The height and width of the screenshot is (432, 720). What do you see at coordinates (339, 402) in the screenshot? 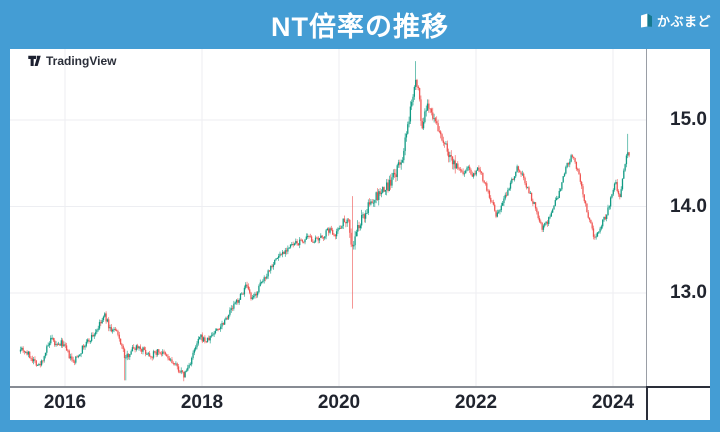
I see `time-axis-label: 2020` at bounding box center [339, 402].